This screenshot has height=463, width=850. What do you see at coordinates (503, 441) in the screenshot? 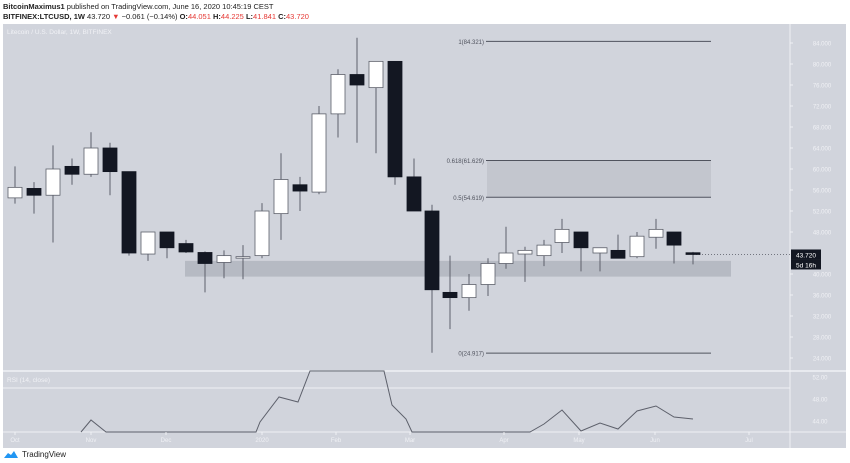
I see `time-axis-label: Apr` at bounding box center [503, 441].